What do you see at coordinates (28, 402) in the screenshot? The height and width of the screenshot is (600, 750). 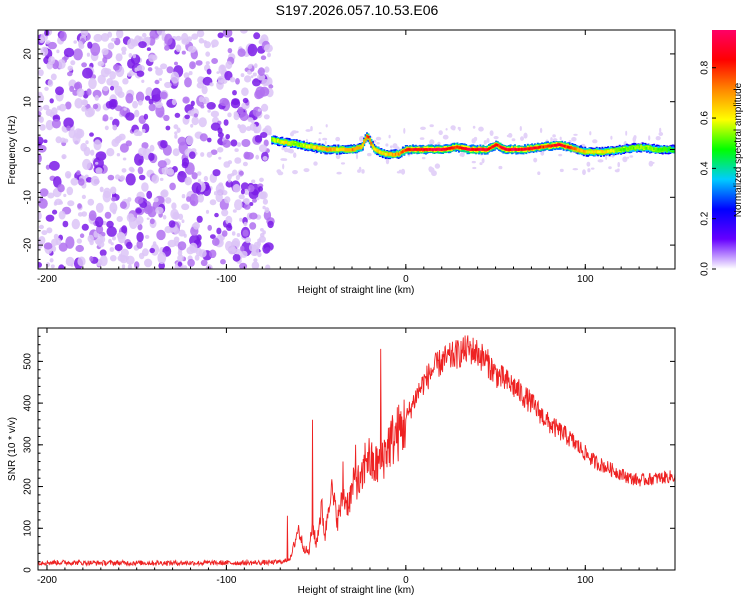 I see `y-tick-label: 400` at bounding box center [28, 402].